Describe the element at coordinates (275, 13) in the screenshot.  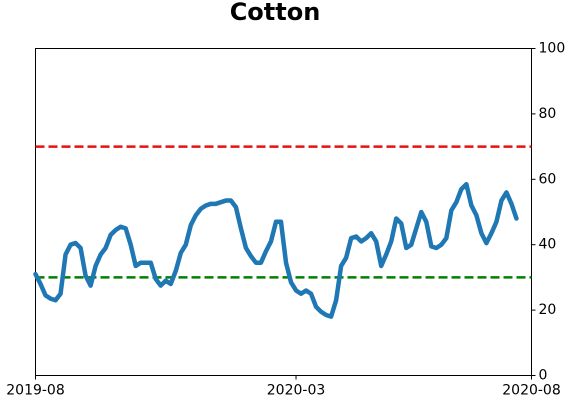
I see `chart-title: Cotton` at that location.